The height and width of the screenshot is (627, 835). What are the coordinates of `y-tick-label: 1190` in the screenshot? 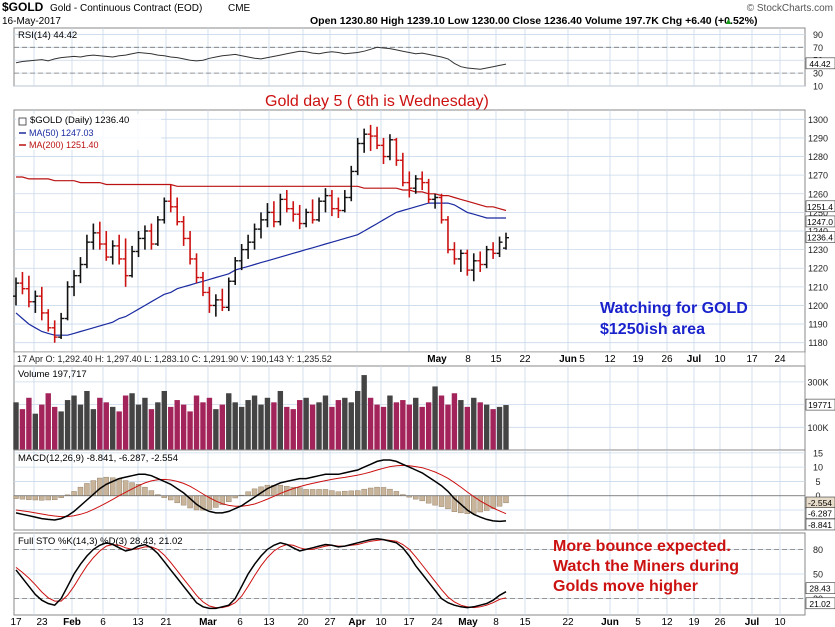 It's located at (817, 325).